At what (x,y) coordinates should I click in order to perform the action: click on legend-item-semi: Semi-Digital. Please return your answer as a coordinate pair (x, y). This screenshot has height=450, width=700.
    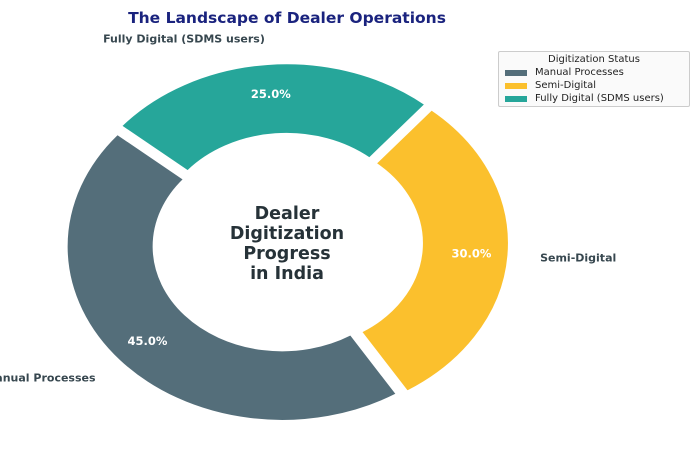
    Looking at the image, I should click on (594, 85).